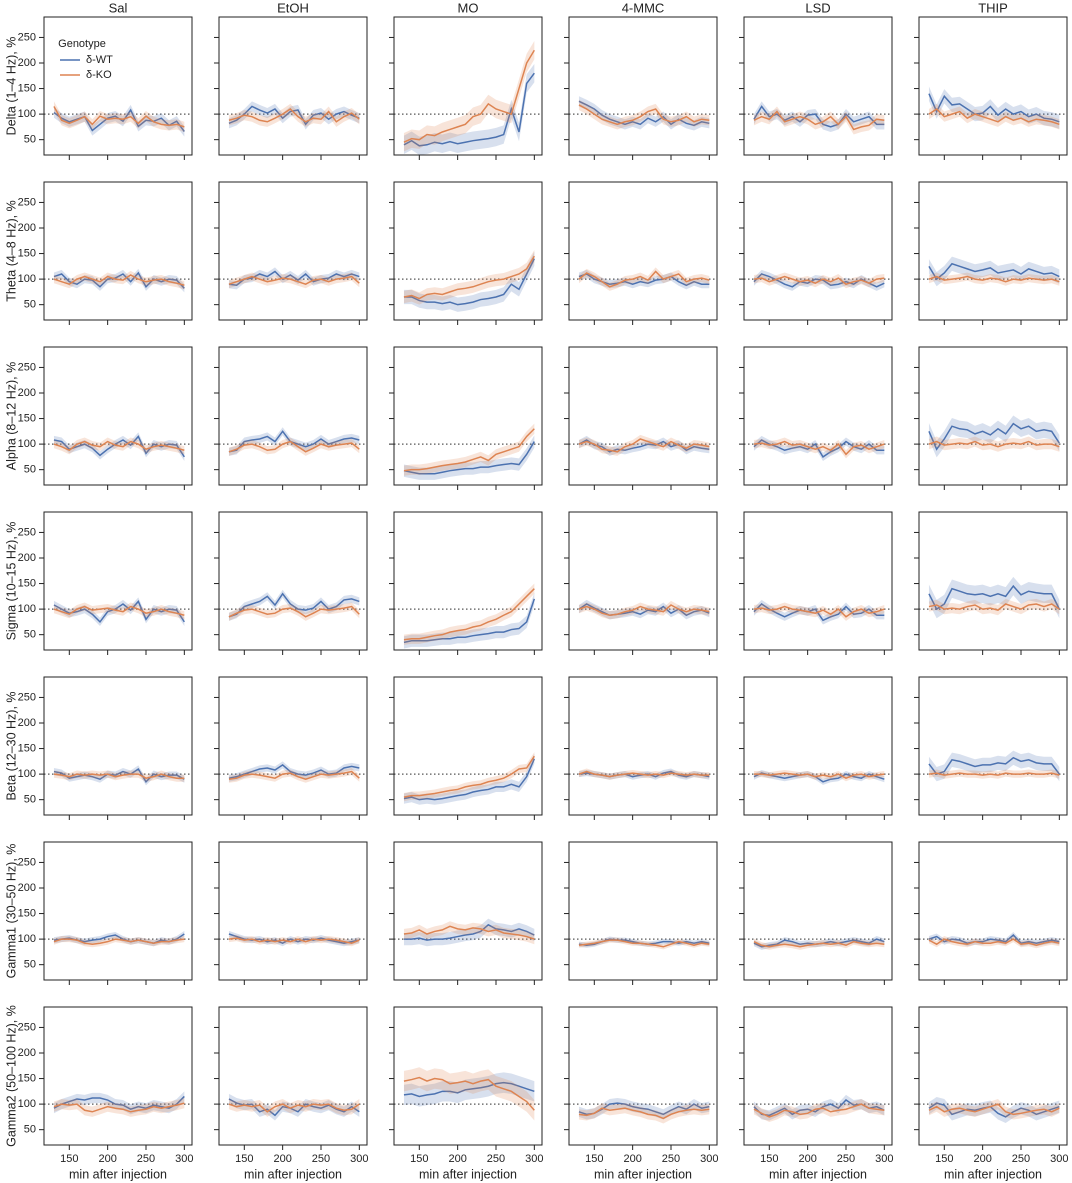 The height and width of the screenshot is (1183, 1072). What do you see at coordinates (27, 202) in the screenshot?
I see `y-tick-label: 250` at bounding box center [27, 202].